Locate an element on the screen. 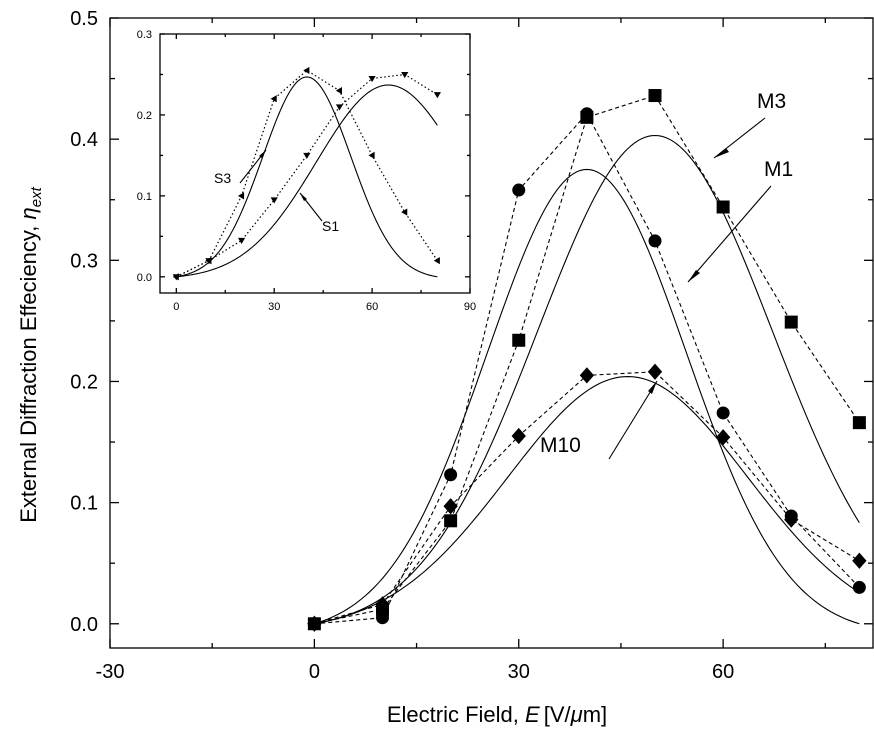 The height and width of the screenshot is (736, 874). y-tick-label: 0.0 is located at coordinates (84, 625).